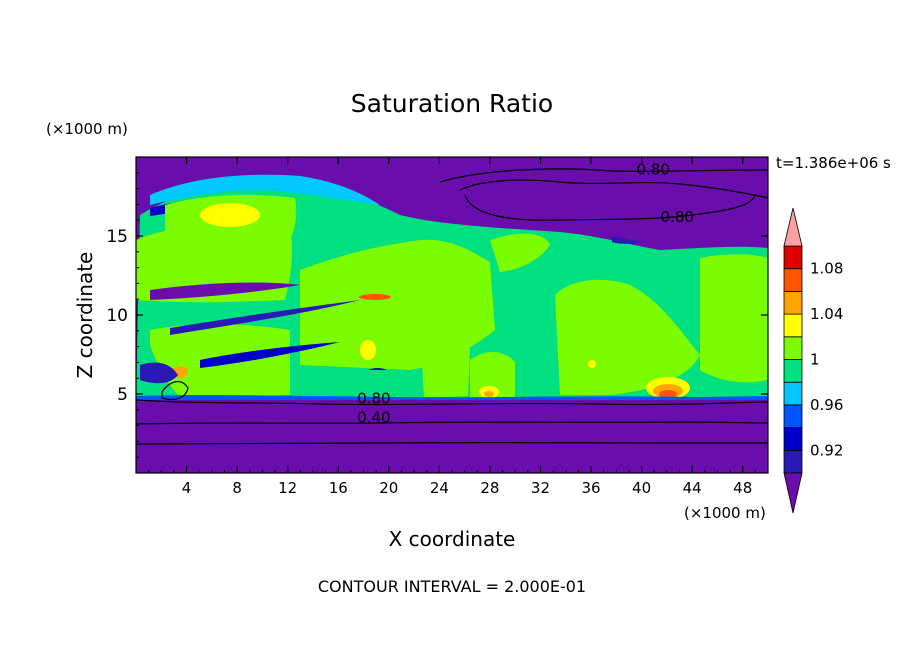 The height and width of the screenshot is (654, 904). Describe the element at coordinates (360, 384) in the screenshot. I see `gap-center-low` at that location.